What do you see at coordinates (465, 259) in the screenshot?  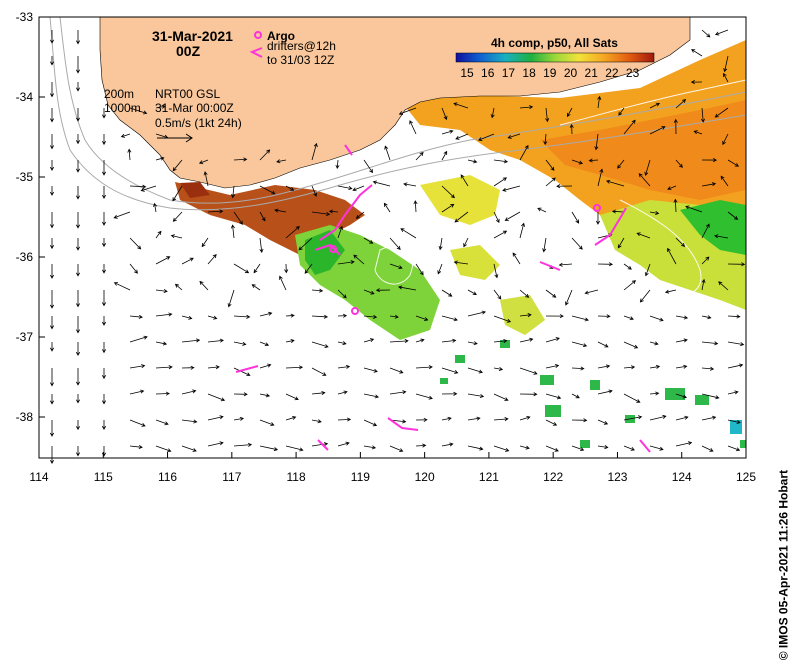 I see `argo-floats` at bounding box center [465, 259].